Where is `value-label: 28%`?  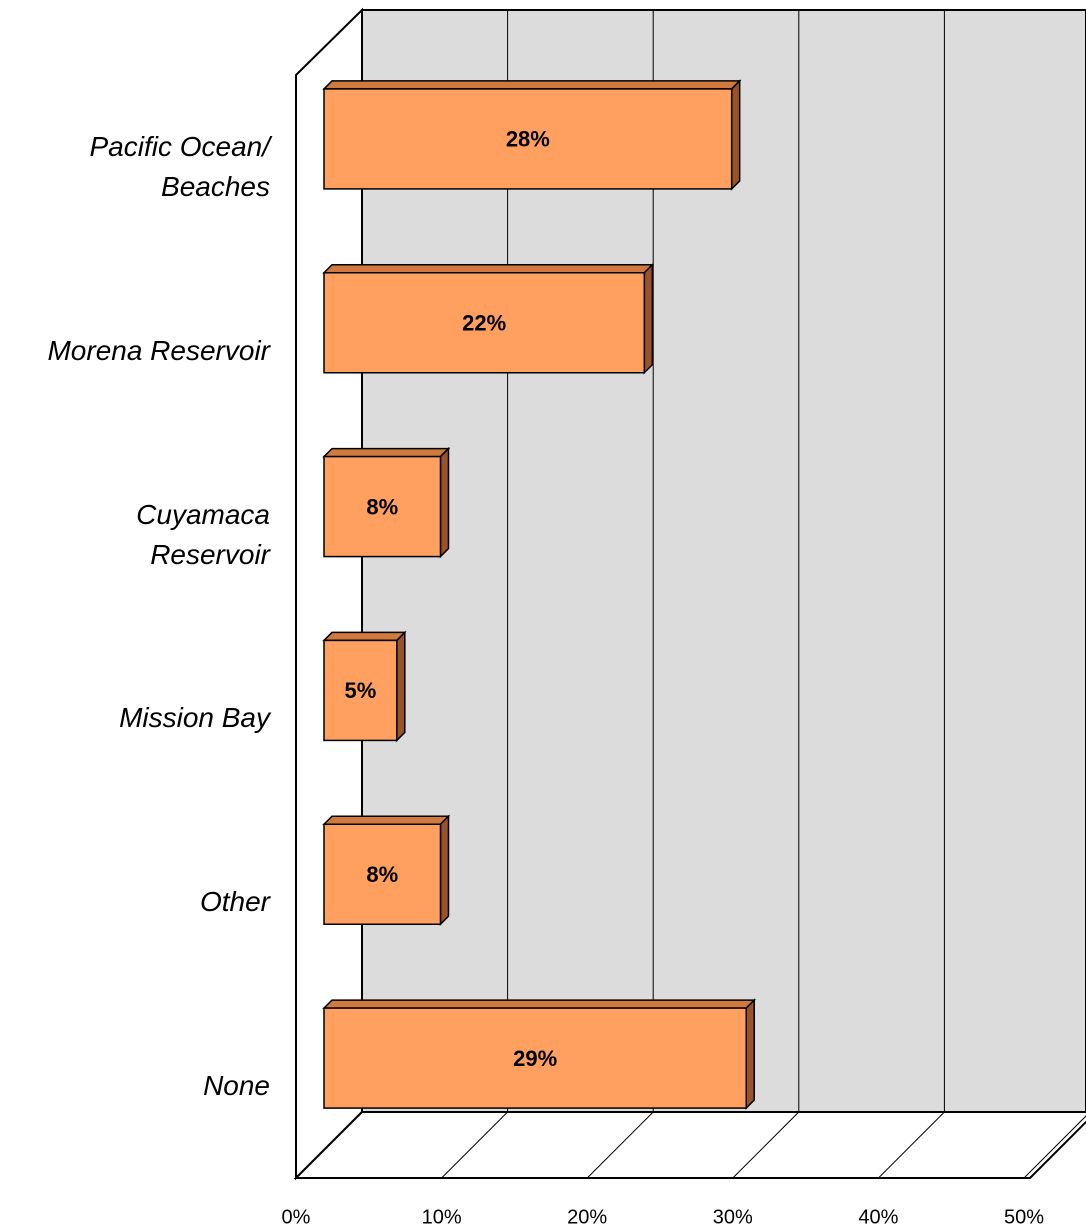
value-label: 28% is located at coordinates (528, 139).